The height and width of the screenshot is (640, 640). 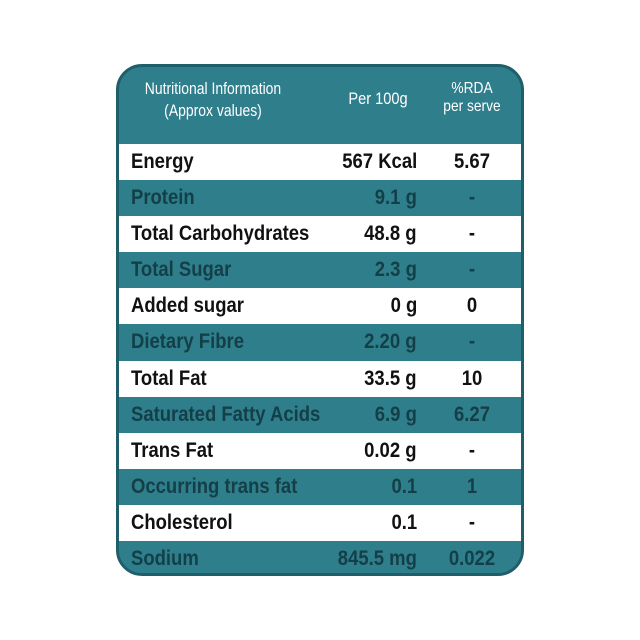 What do you see at coordinates (390, 378) in the screenshot?
I see `nutrient-value: 33.5 g` at bounding box center [390, 378].